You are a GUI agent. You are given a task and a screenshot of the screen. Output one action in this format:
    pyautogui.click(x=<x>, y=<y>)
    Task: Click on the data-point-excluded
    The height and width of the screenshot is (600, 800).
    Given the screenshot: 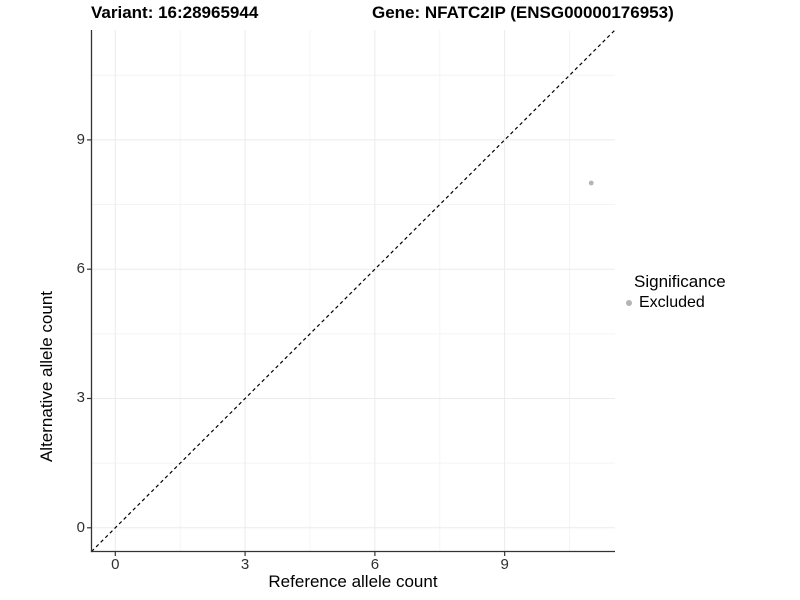 What is the action you would take?
    pyautogui.click(x=591, y=183)
    